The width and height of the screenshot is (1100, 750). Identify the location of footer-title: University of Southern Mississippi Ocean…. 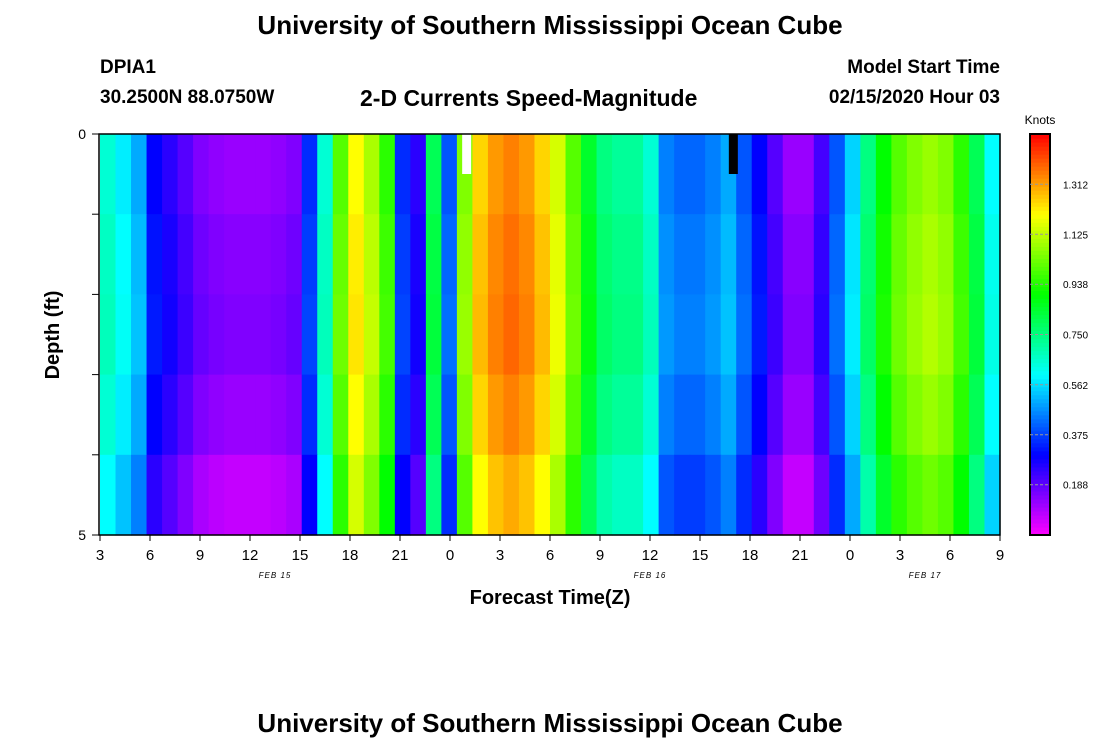
(550, 723).